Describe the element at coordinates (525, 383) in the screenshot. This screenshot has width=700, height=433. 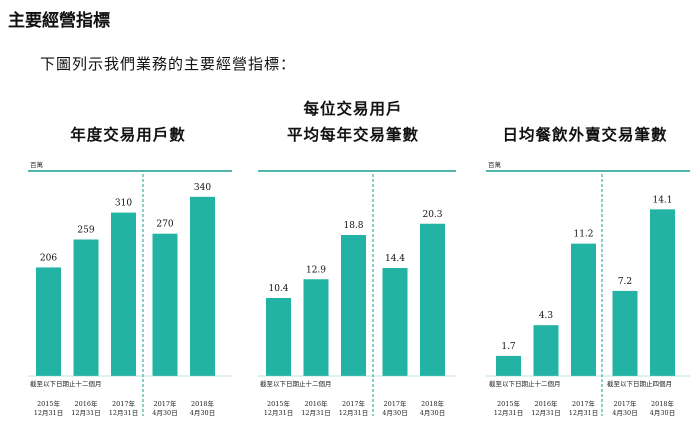
I see `chart-3-period-note-1: 截至以下日期止十二個月` at that location.